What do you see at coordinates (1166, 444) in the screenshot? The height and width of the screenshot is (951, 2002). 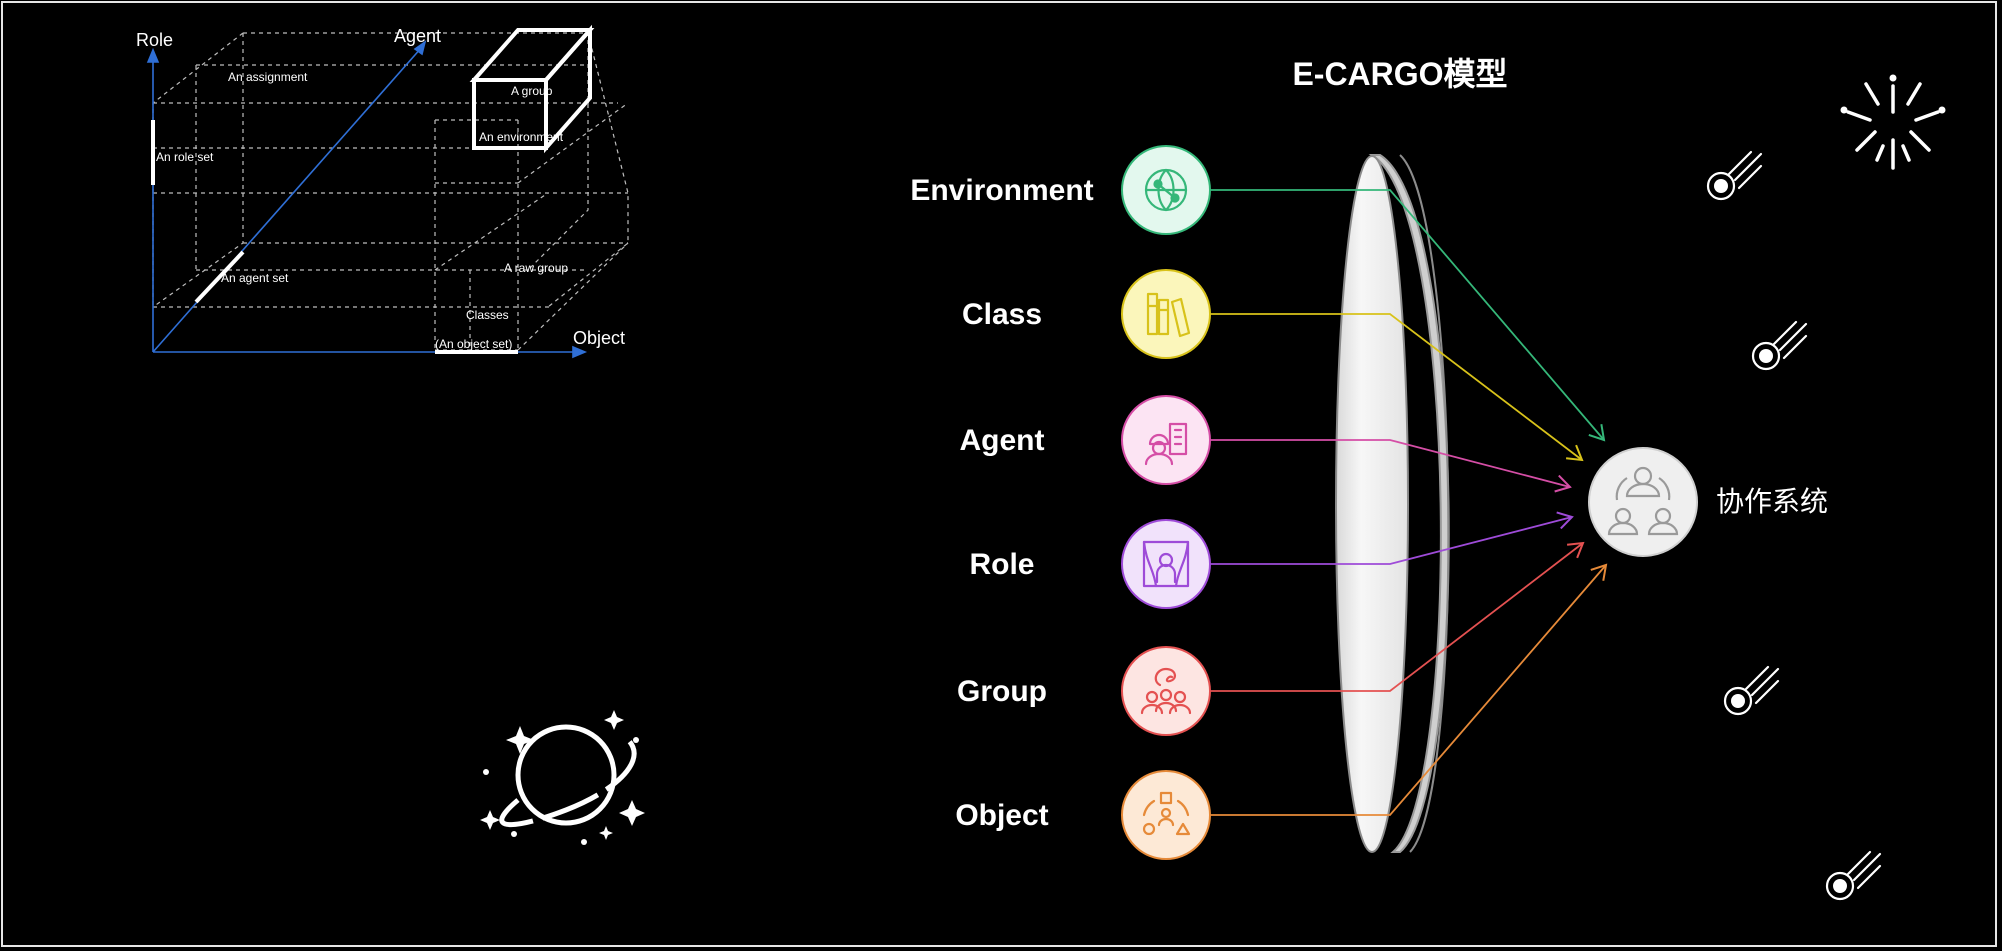 I see `worker-building-icon` at bounding box center [1166, 444].